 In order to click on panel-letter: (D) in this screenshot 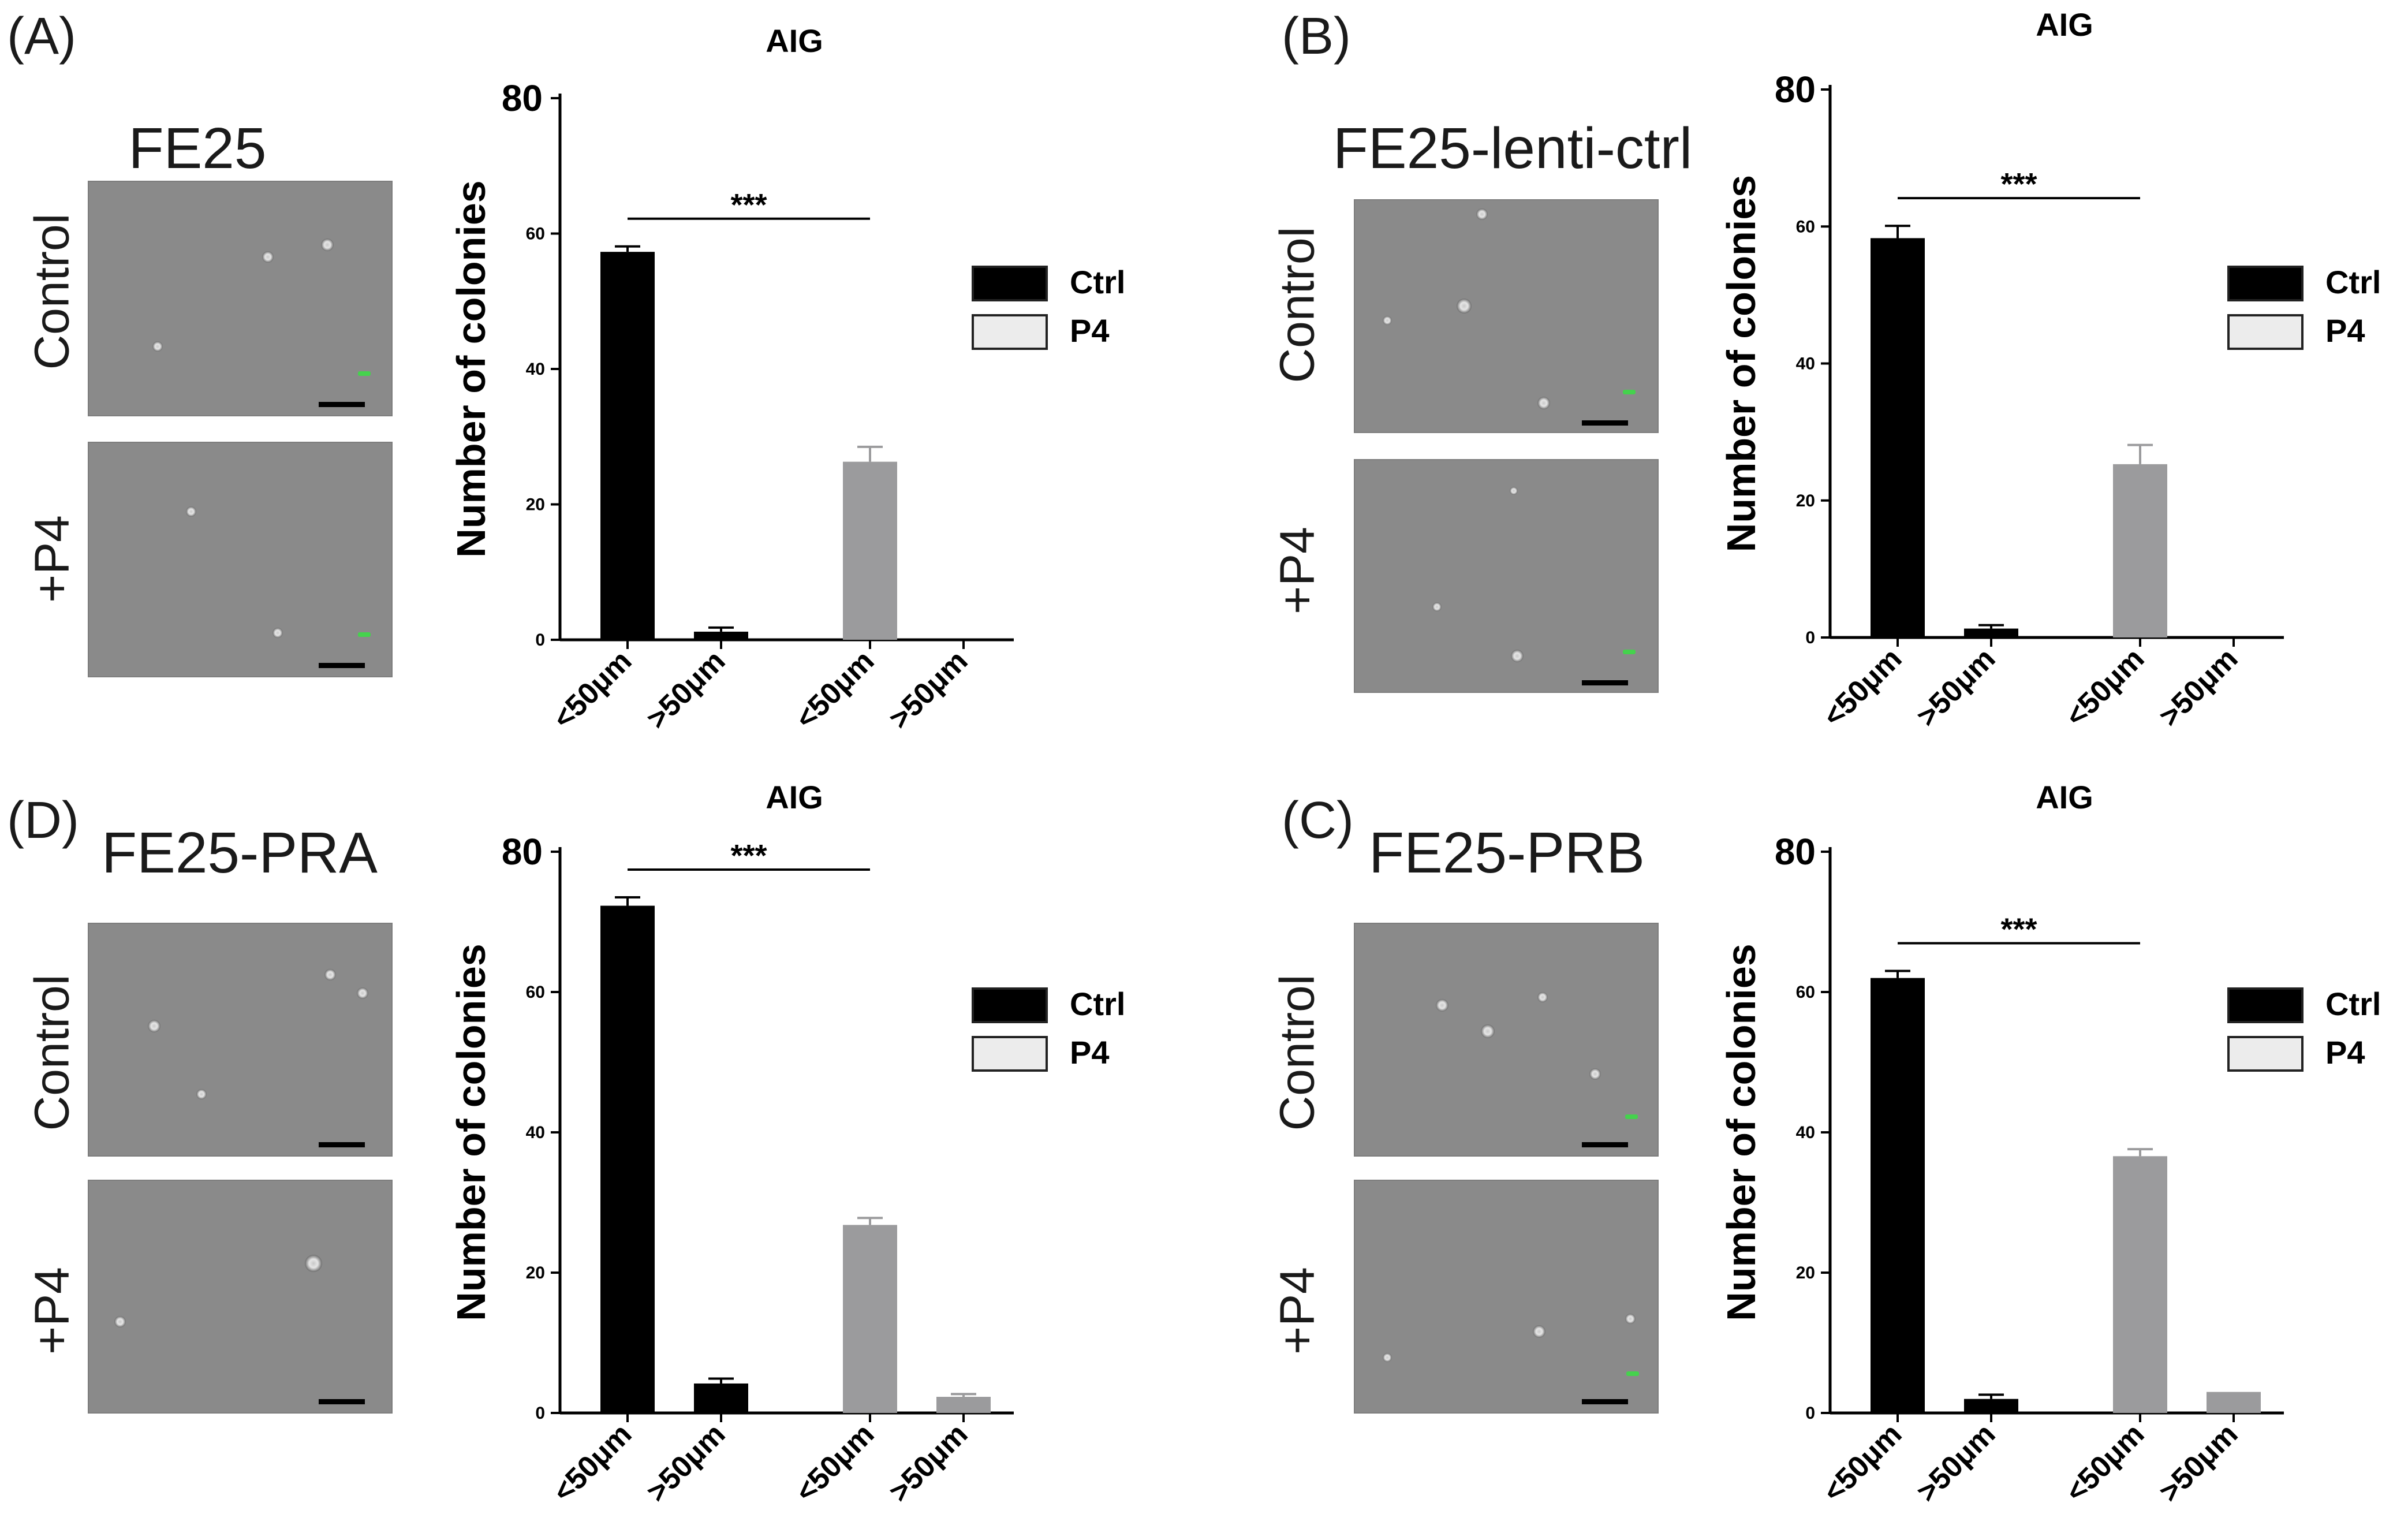, I will do `click(43, 821)`.